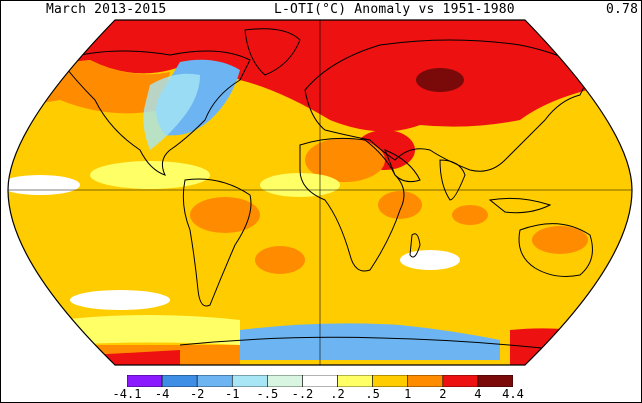  I want to click on africa-south-orange-patch, so click(400, 205).